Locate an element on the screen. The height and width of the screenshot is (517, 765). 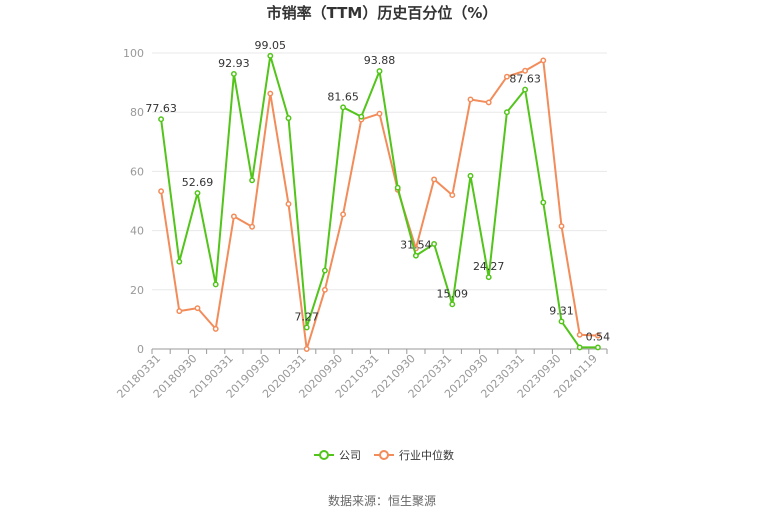
y-axis-ticks: 0 20 40 60 80 100 is located at coordinates (133, 201).